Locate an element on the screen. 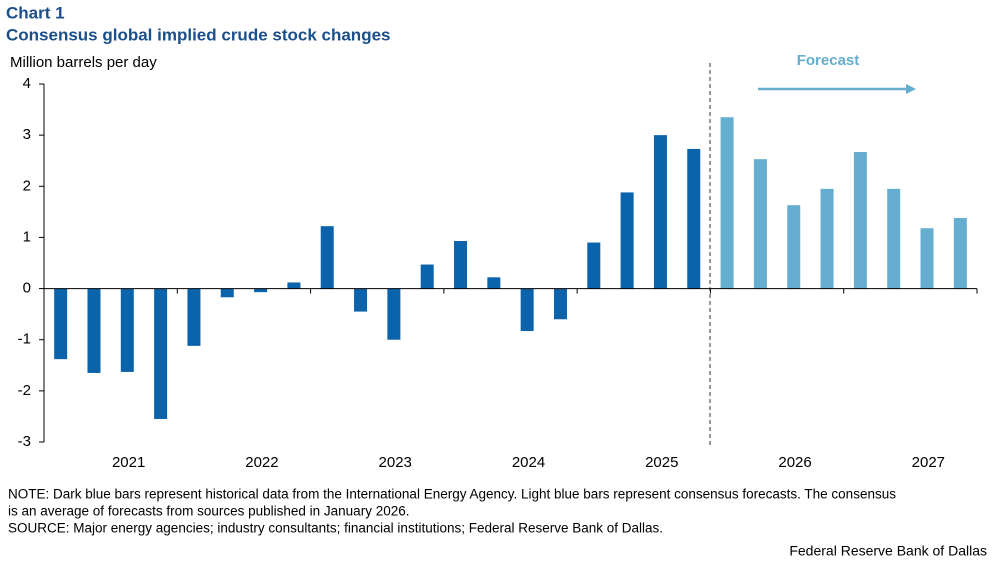  y-tick-label: 1 is located at coordinates (27, 236).